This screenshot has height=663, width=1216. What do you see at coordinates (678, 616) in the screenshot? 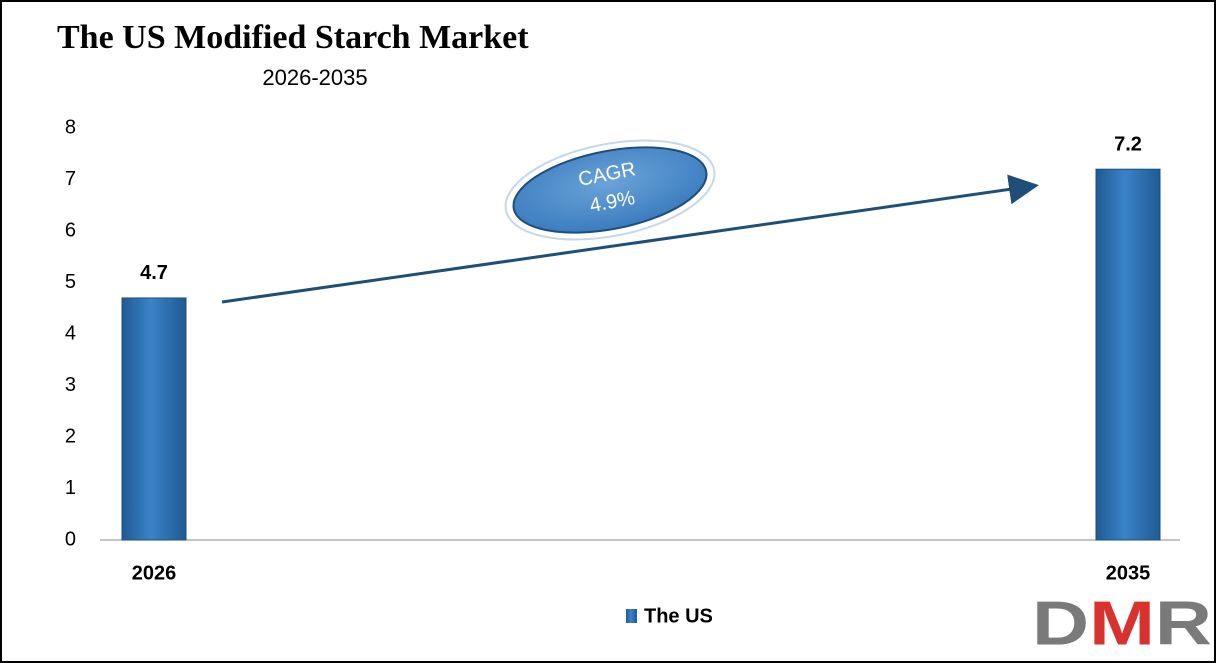
I see `legend-label: The US` at bounding box center [678, 616].